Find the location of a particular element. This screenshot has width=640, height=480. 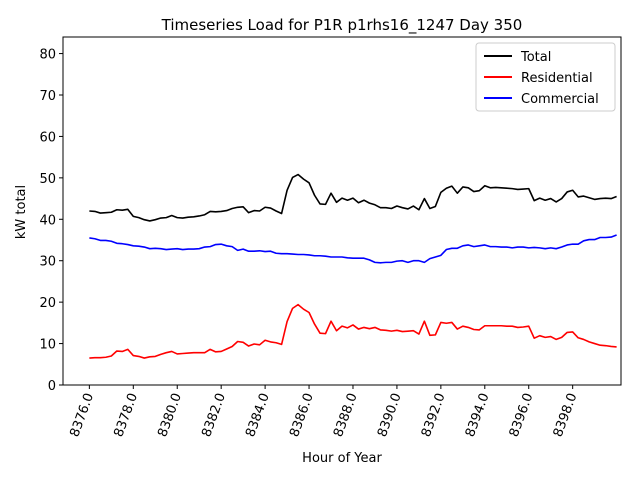

legend-box is located at coordinates (545, 77).